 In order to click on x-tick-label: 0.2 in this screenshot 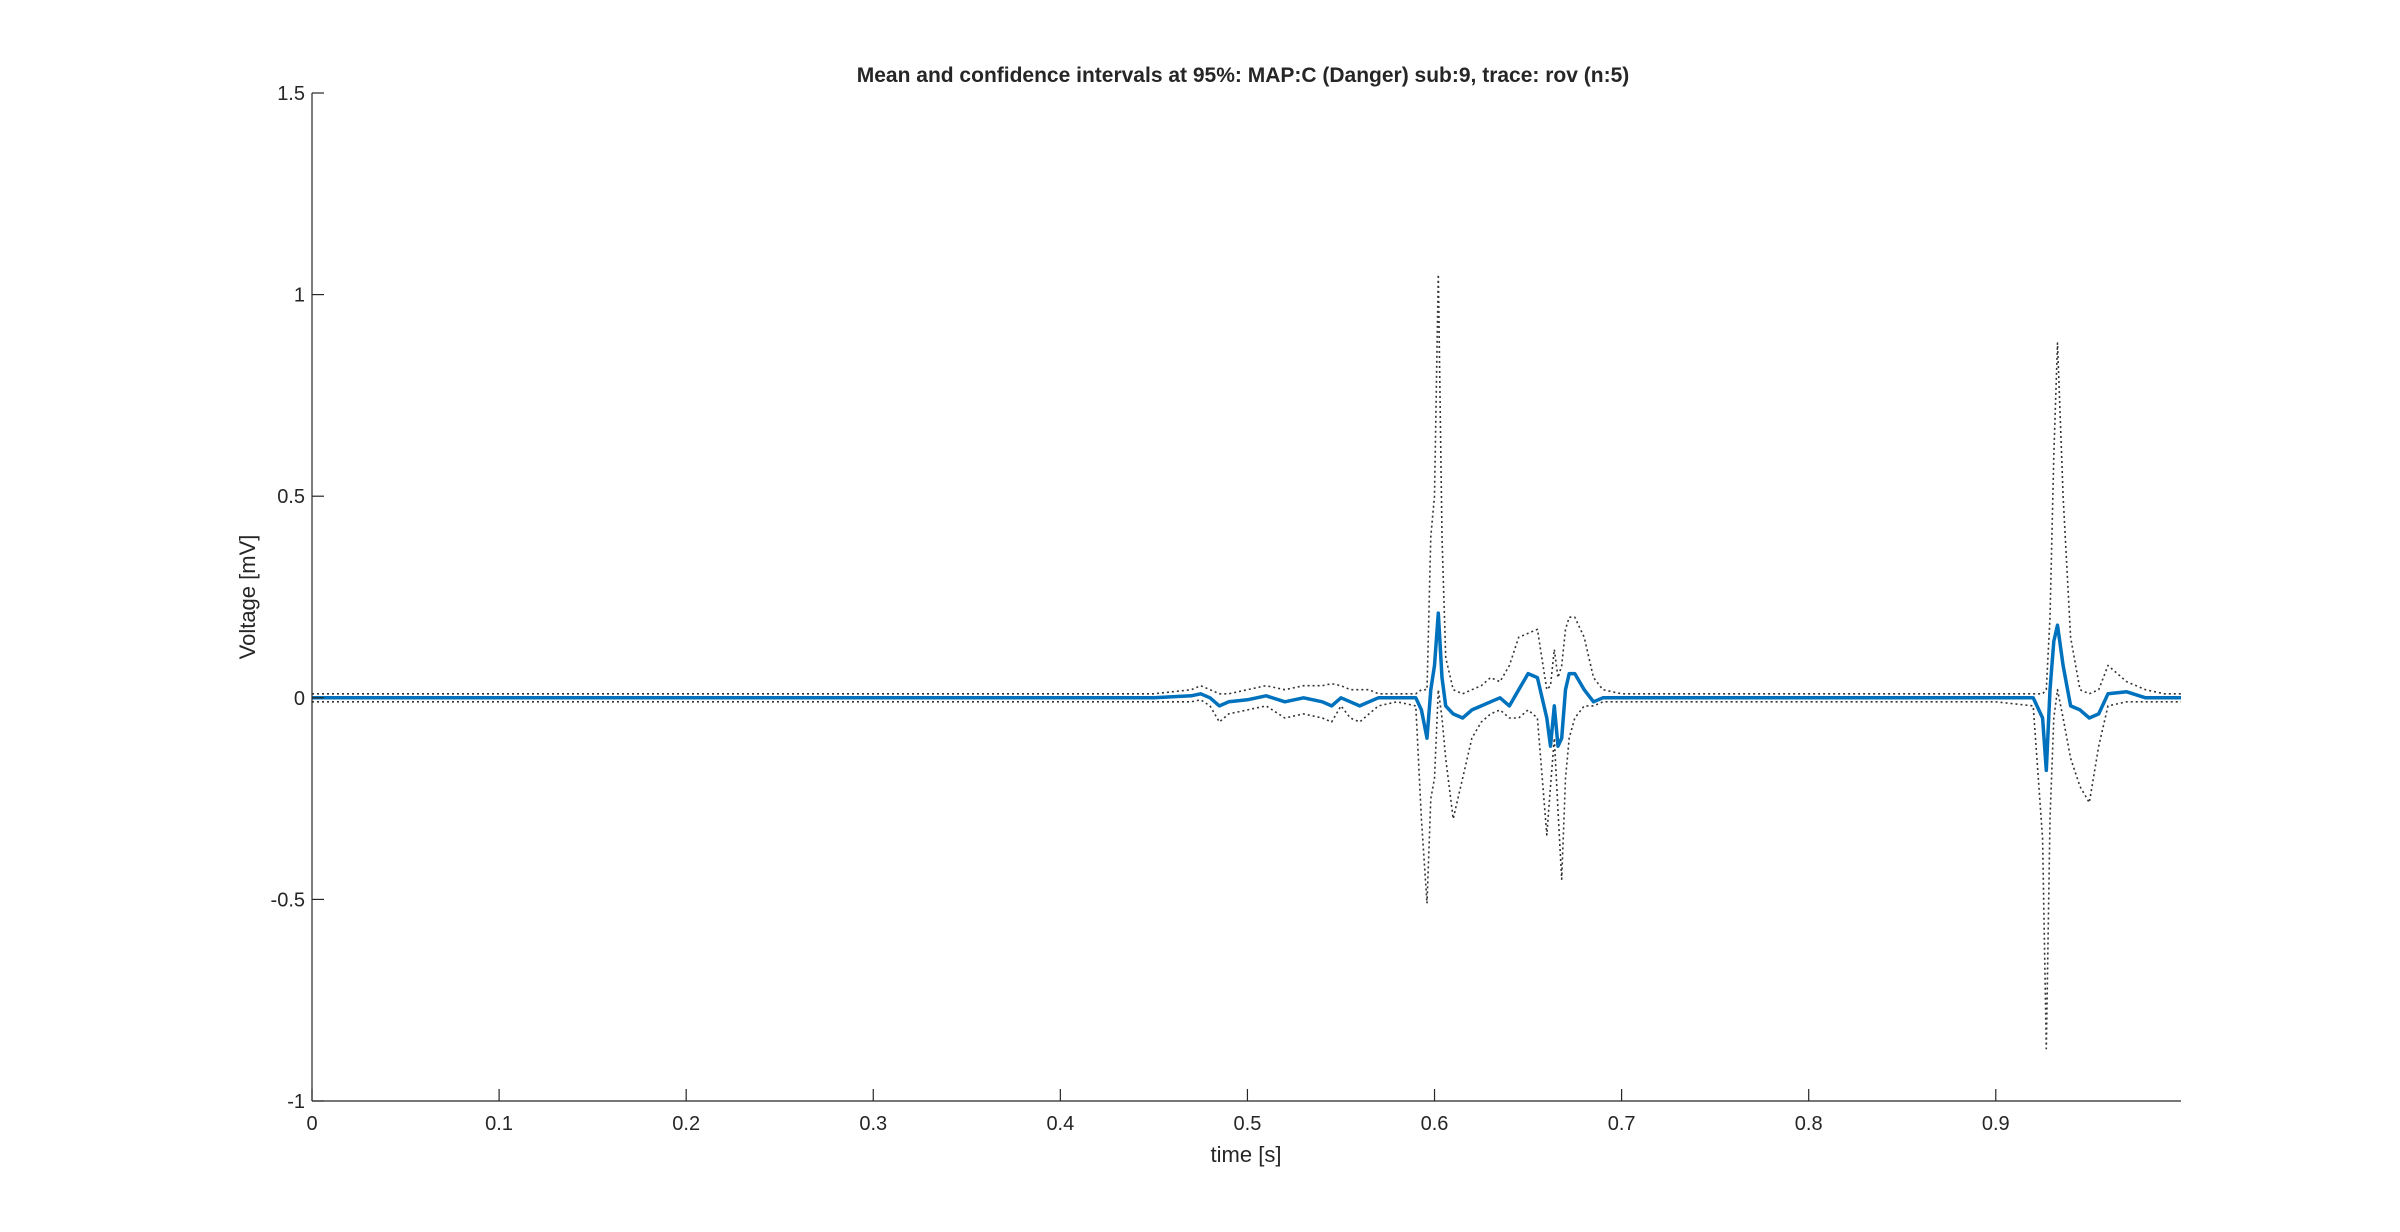, I will do `click(686, 1124)`.